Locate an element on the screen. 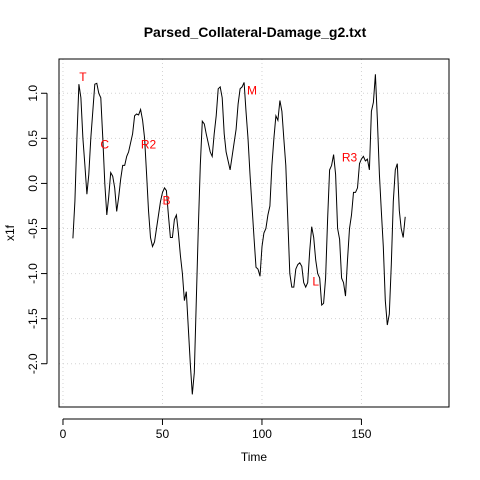 The width and height of the screenshot is (480, 480). y-tick-label-6: 1.0 is located at coordinates (33, 93).